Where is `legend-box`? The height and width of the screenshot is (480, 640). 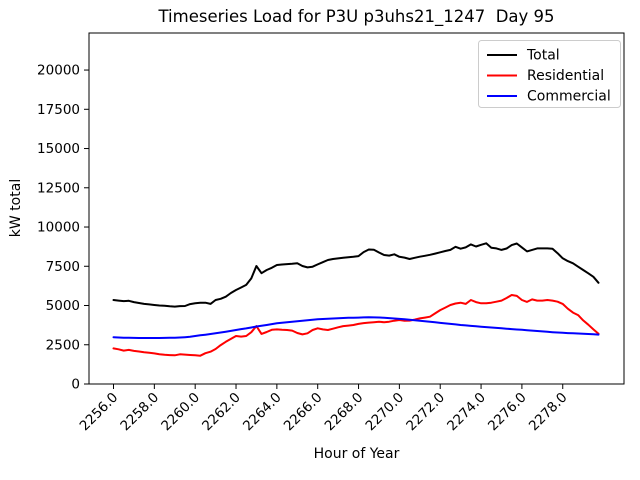 legend-box is located at coordinates (549, 74).